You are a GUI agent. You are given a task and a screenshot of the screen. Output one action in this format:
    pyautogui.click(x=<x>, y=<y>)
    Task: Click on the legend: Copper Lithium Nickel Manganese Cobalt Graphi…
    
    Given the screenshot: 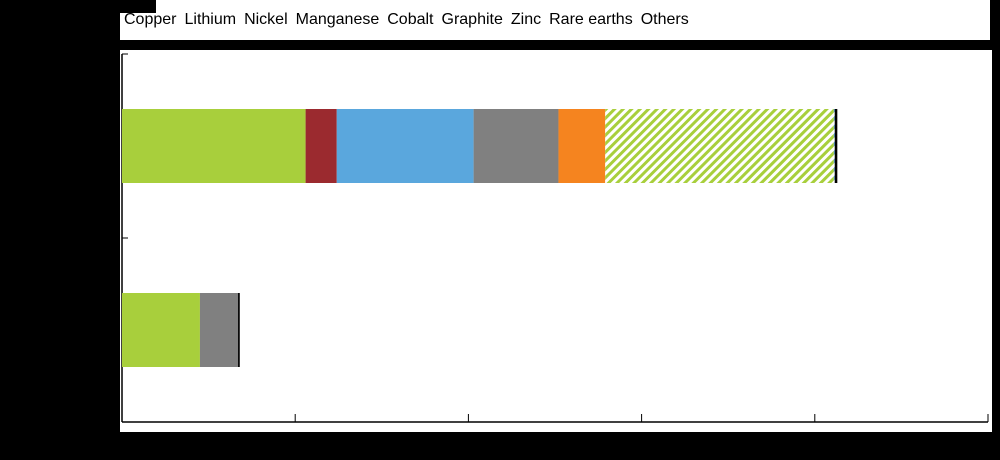 What is the action you would take?
    pyautogui.click(x=555, y=20)
    